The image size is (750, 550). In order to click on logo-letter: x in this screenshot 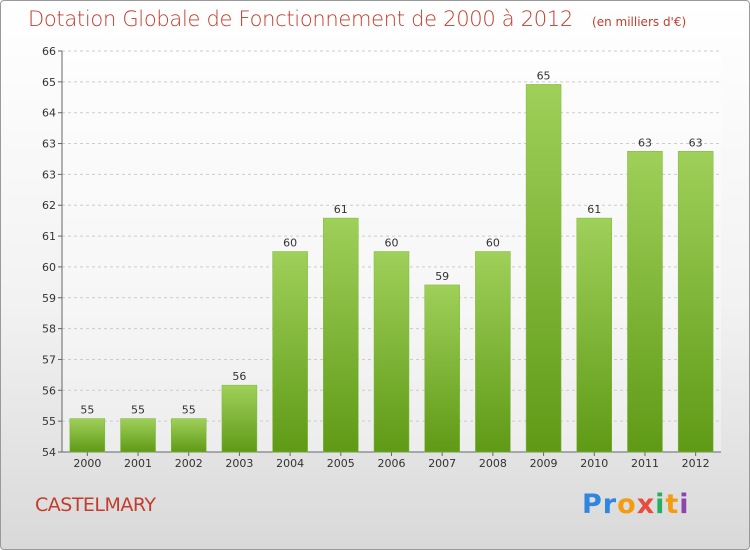, I will do `click(646, 504)`.